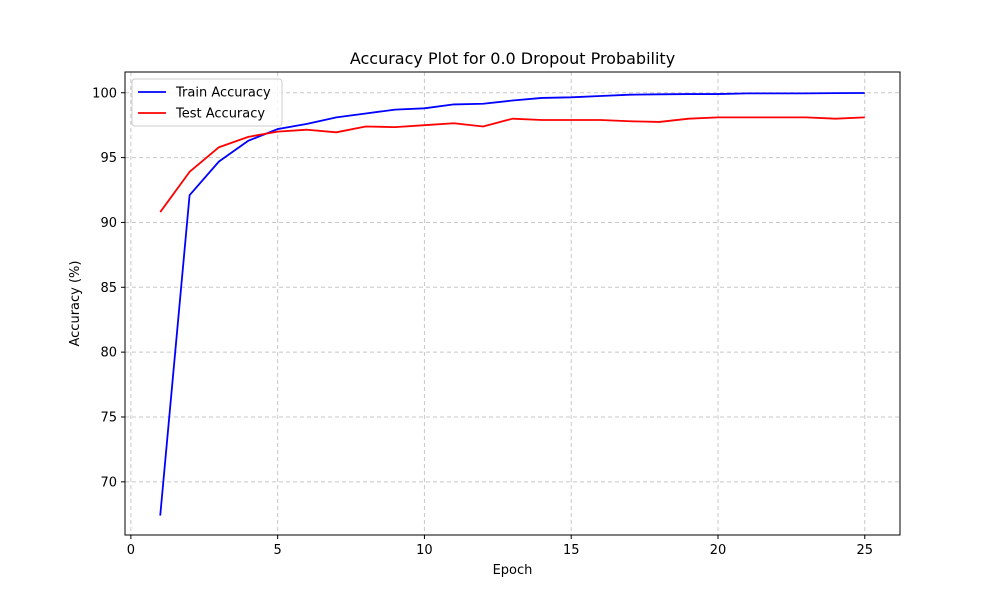 The image size is (1000, 600). What do you see at coordinates (718, 550) in the screenshot?
I see `x-tick-label: 20` at bounding box center [718, 550].